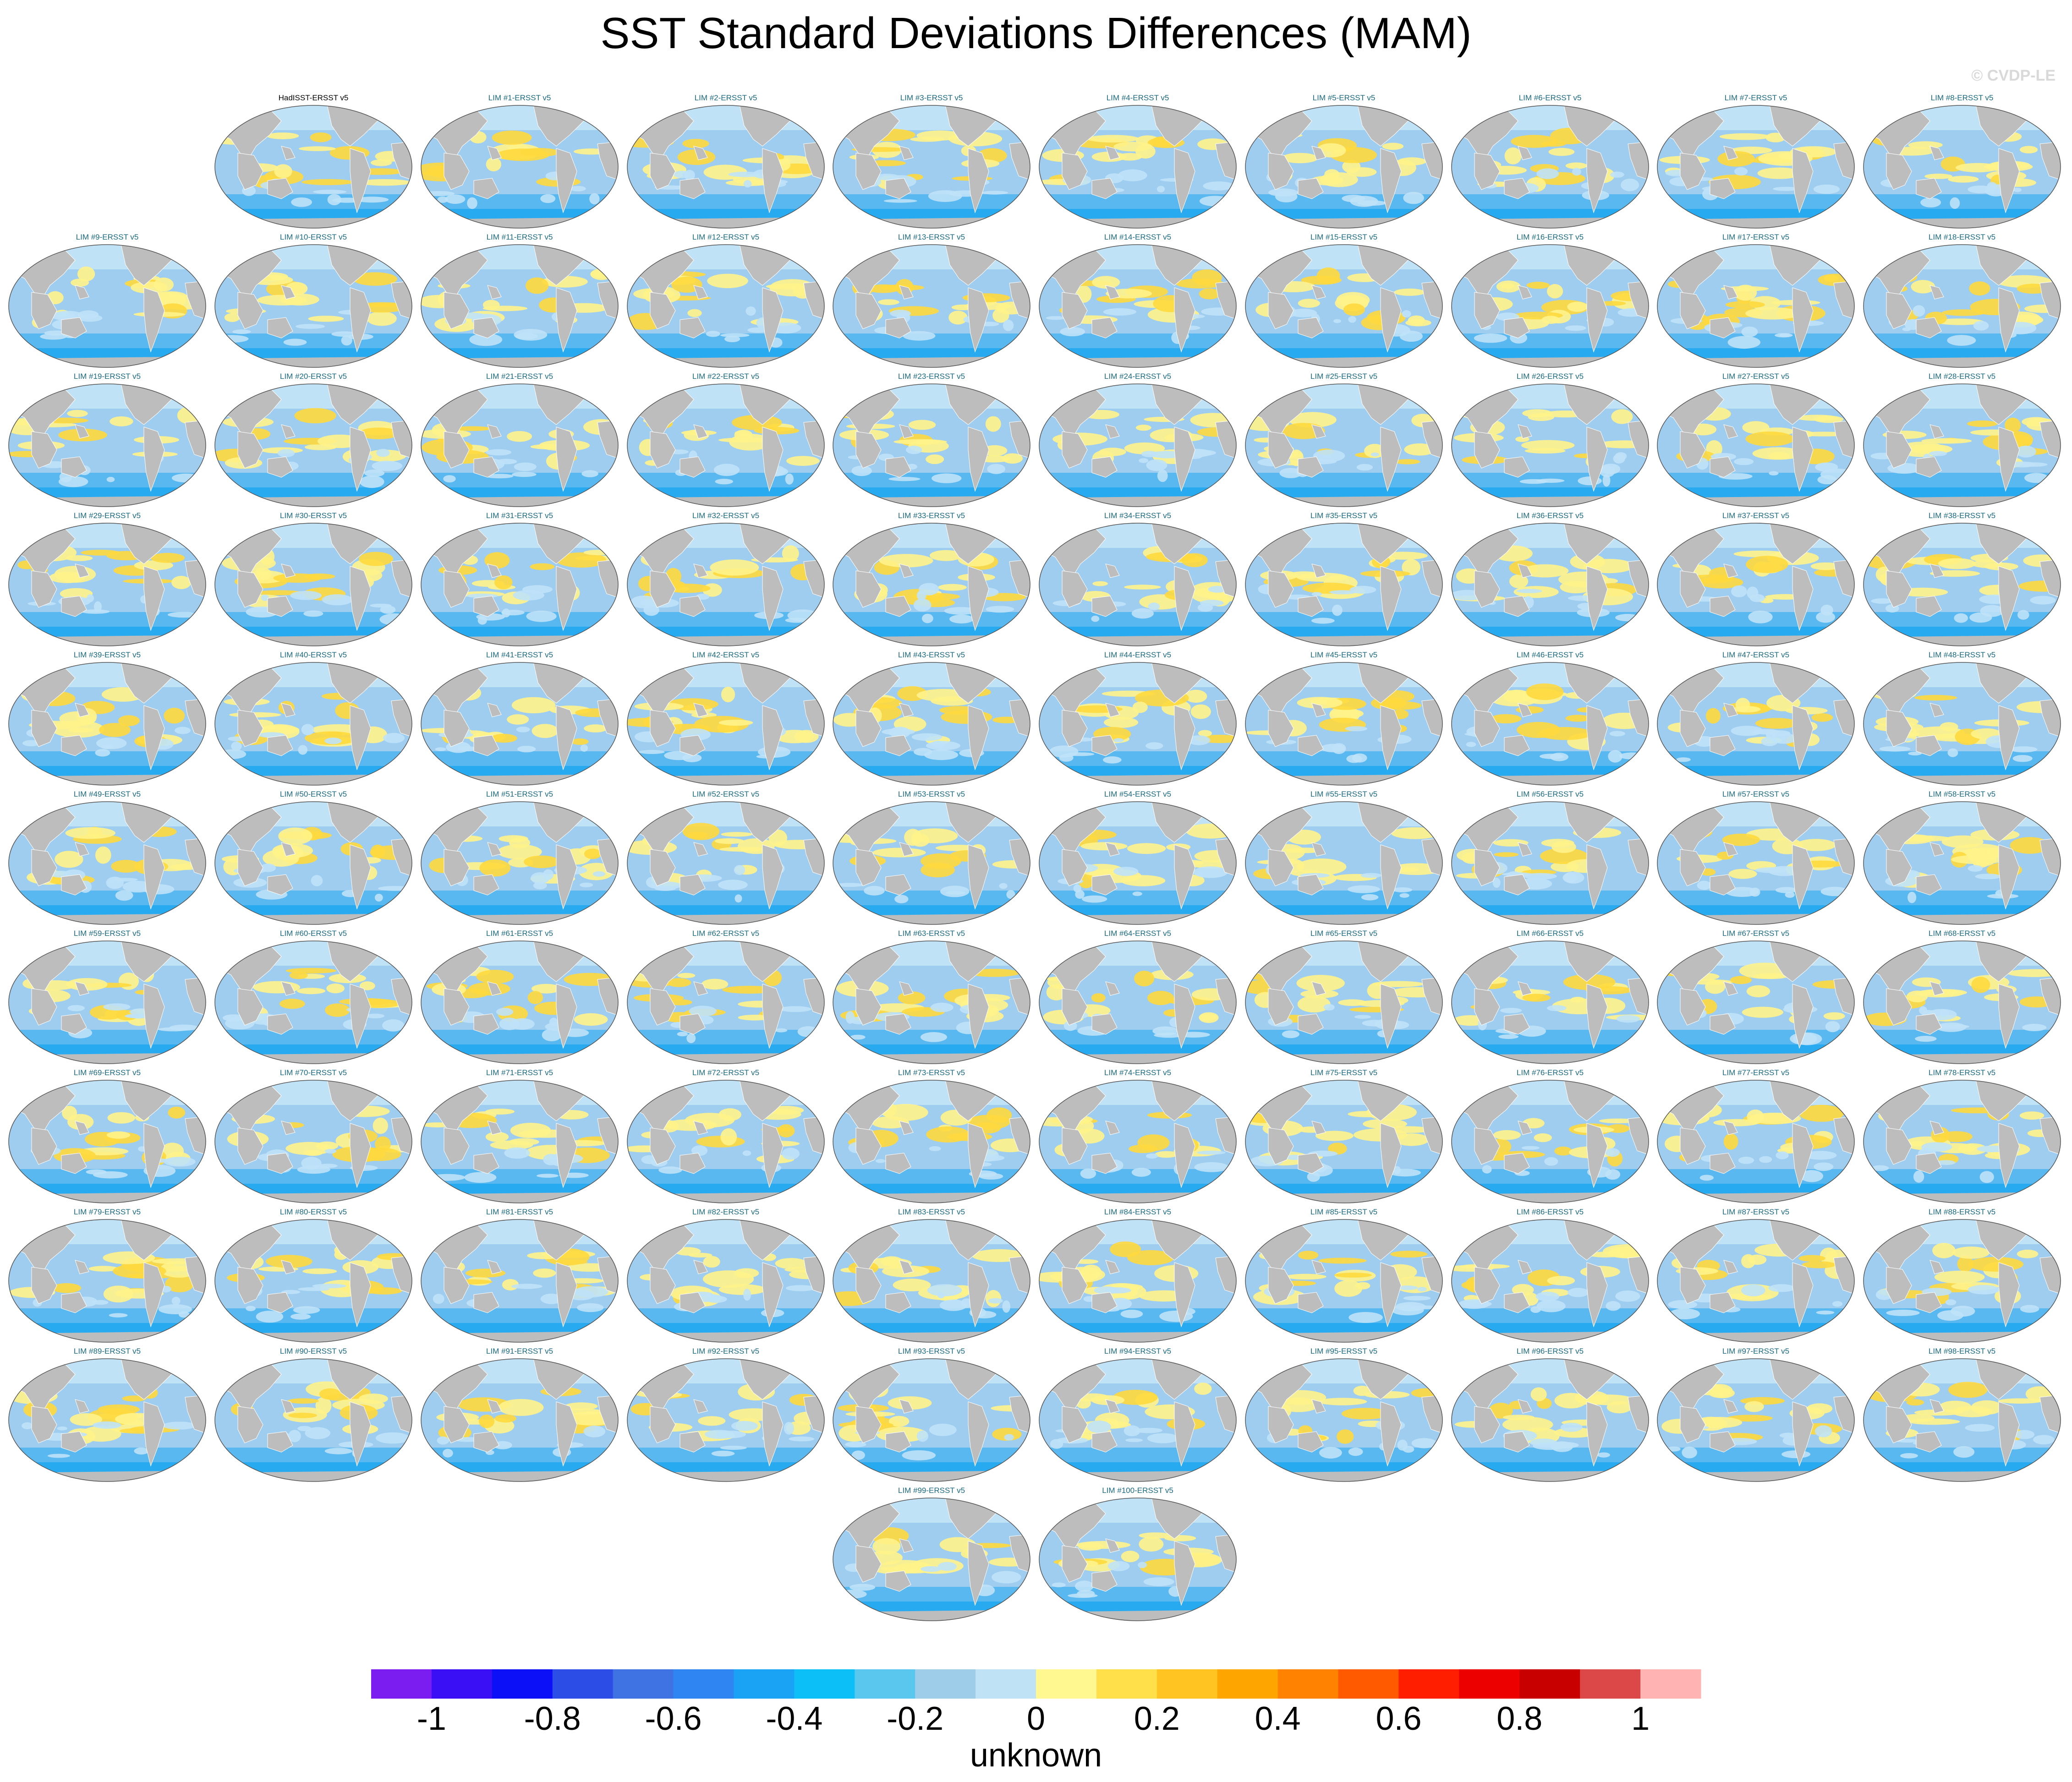 Image resolution: width=2072 pixels, height=1782 pixels. I want to click on map-panel-title: LIM #75-ERSST v5, so click(1344, 1072).